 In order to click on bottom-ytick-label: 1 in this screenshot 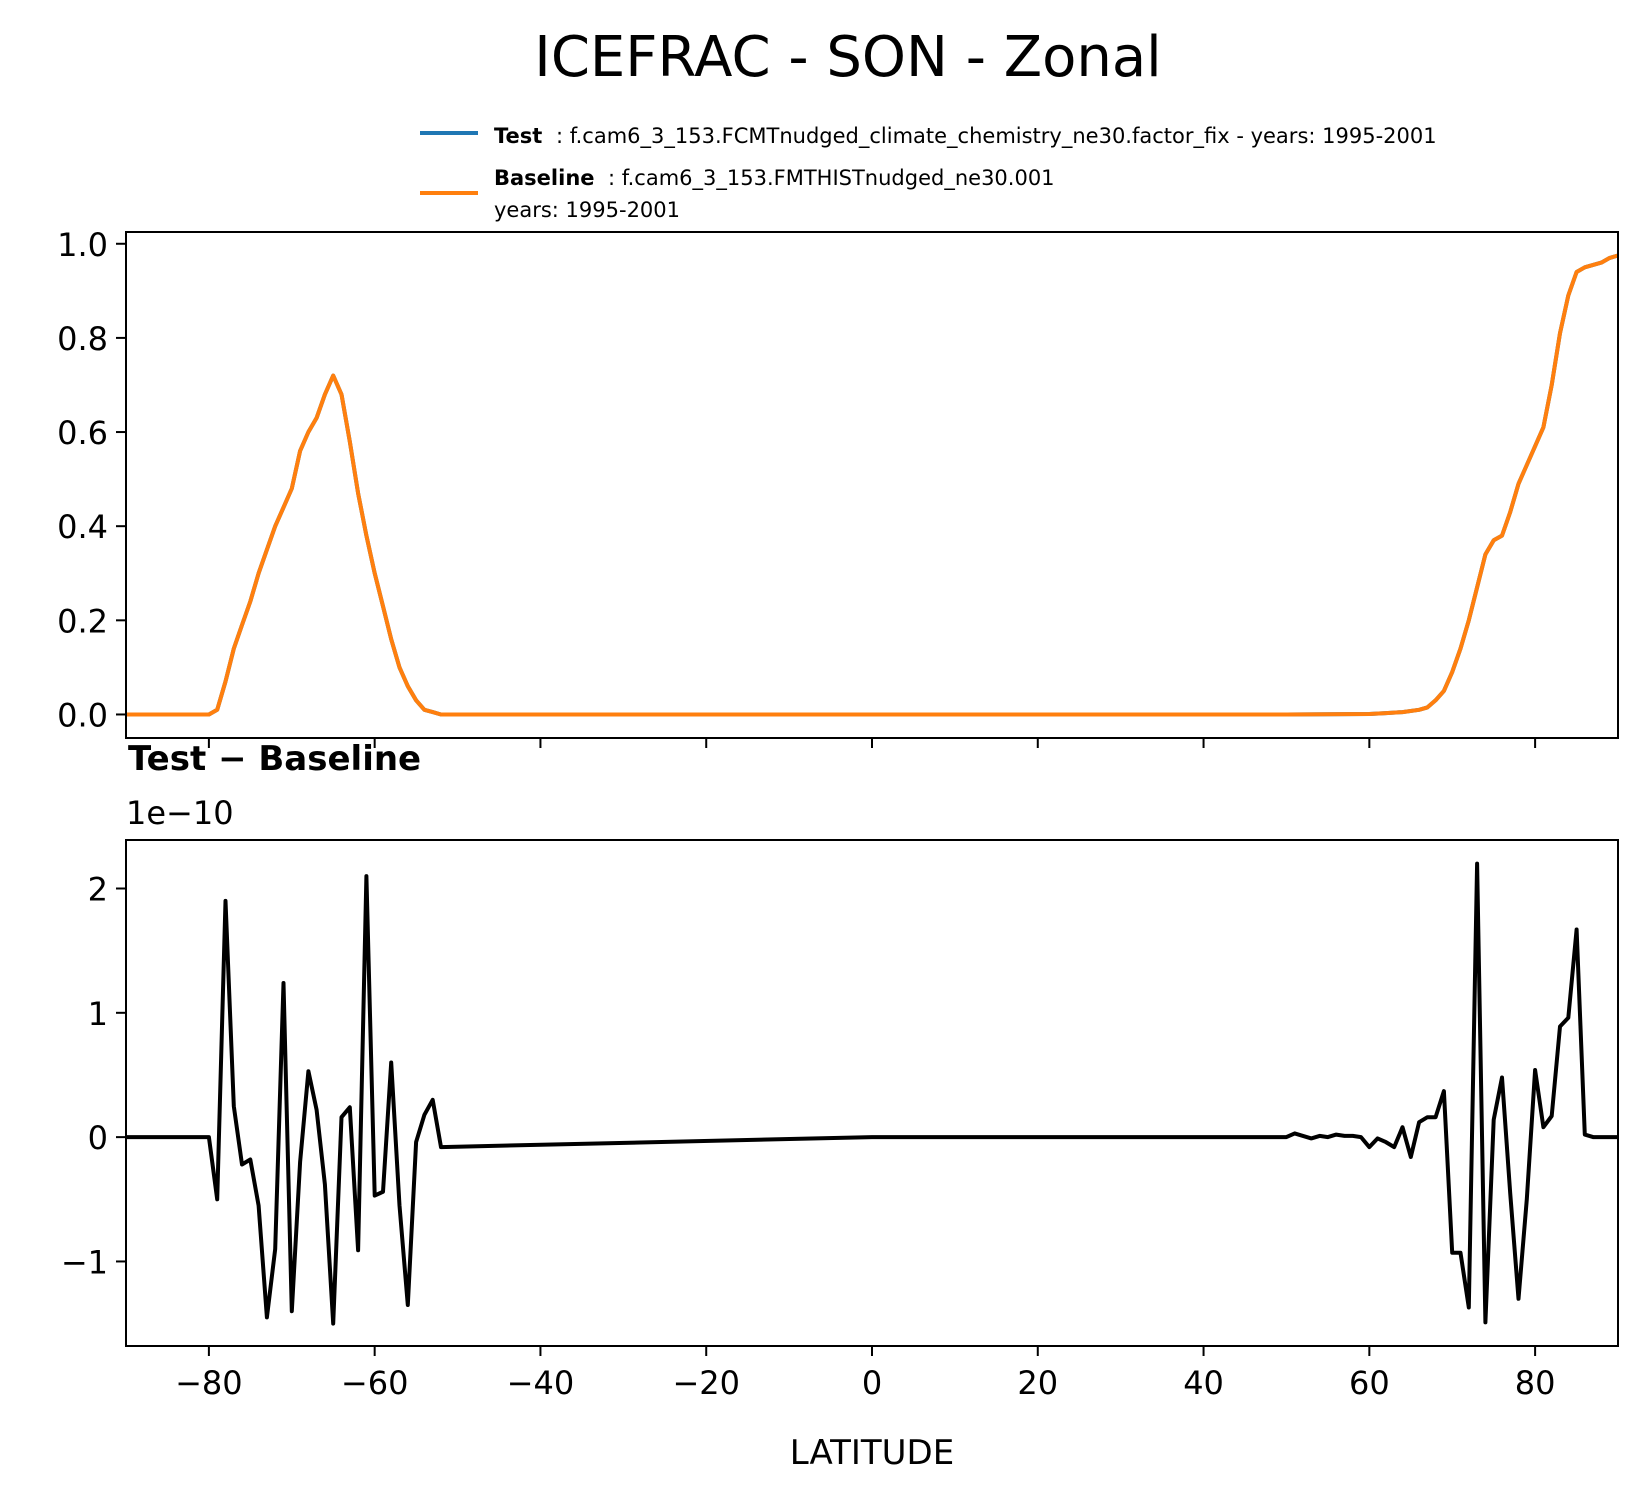, I will do `click(98, 1014)`.